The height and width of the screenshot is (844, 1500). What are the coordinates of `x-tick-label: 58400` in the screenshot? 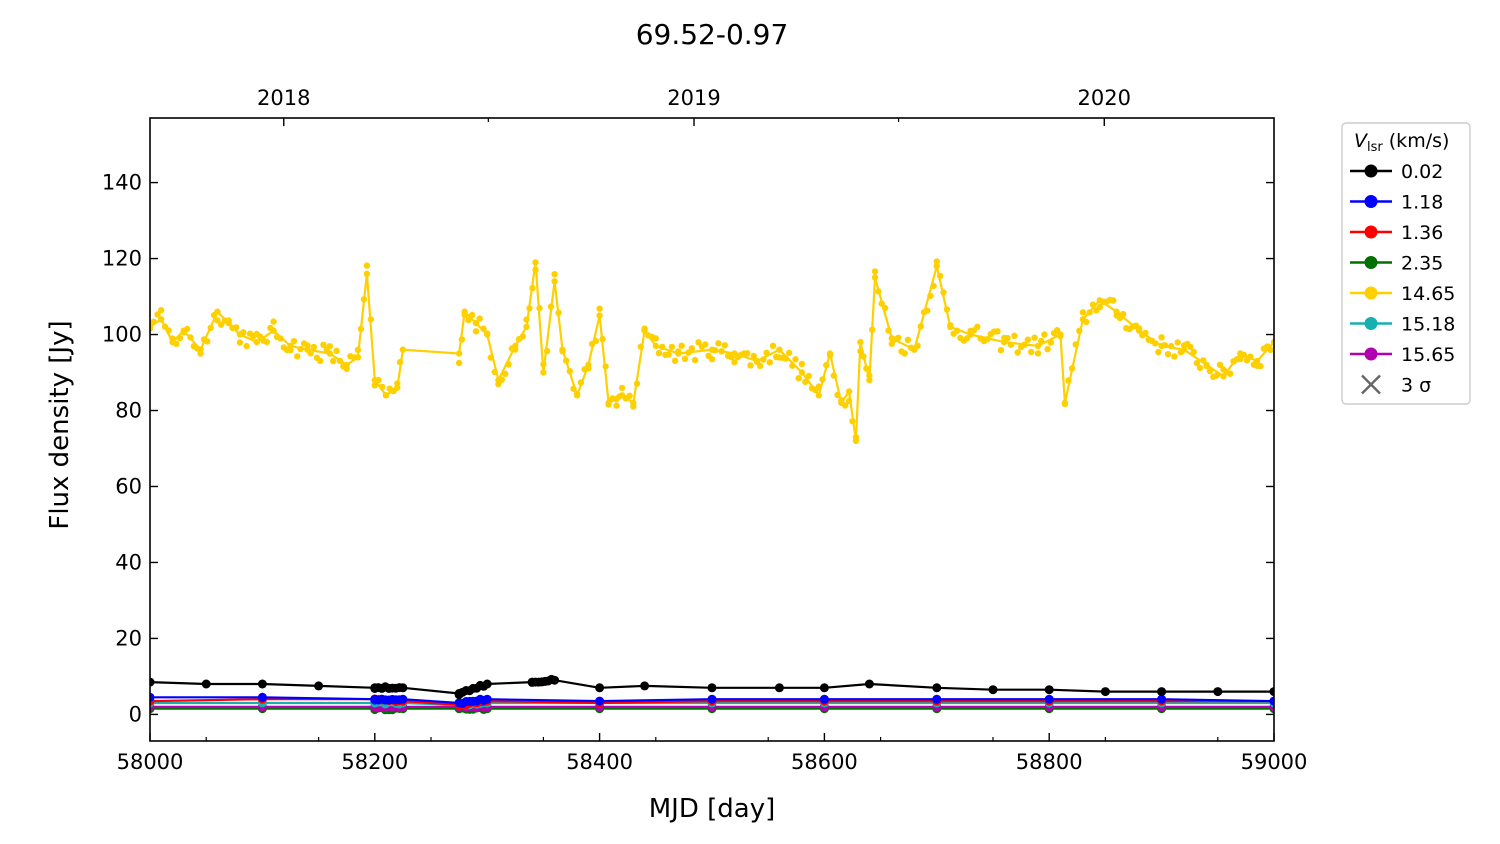 It's located at (599, 762).